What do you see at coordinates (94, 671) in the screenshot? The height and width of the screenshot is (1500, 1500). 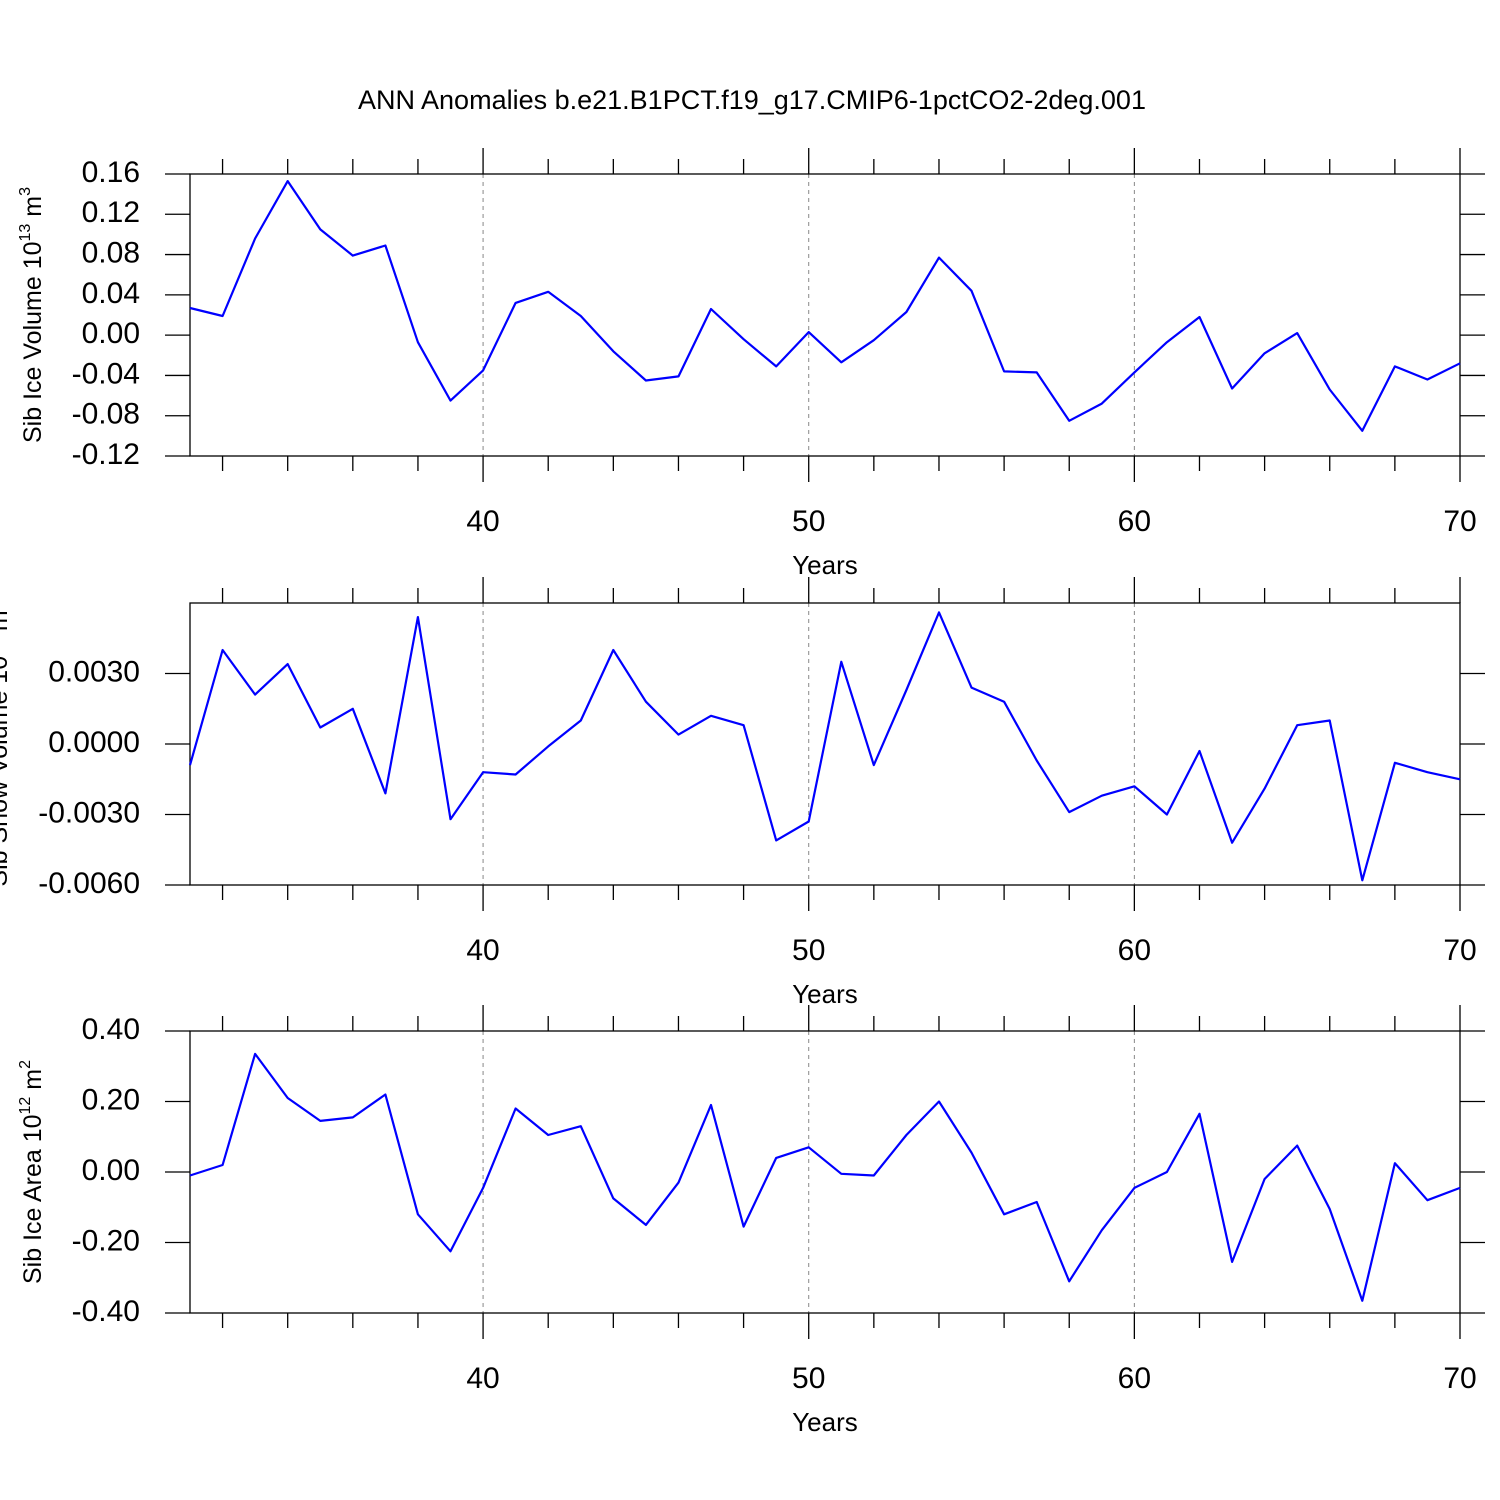 I see `y-tick-label: 0.0030` at bounding box center [94, 671].